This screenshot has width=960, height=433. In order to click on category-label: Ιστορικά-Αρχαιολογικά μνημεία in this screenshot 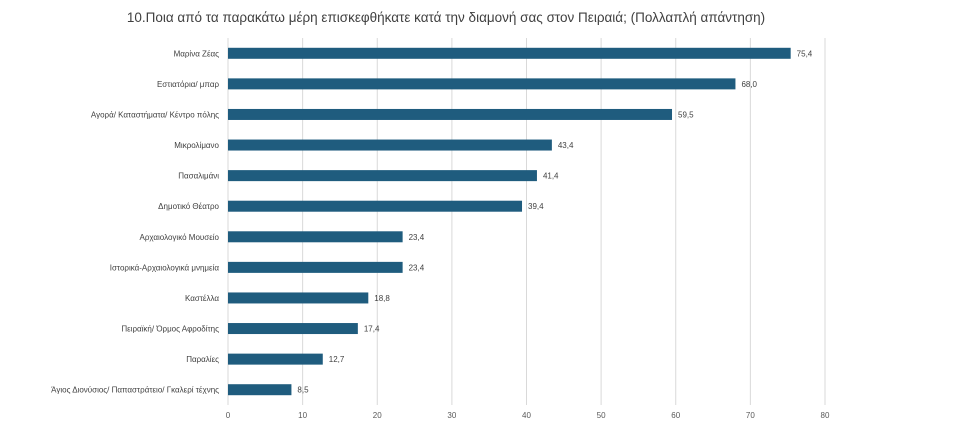, I will do `click(165, 267)`.